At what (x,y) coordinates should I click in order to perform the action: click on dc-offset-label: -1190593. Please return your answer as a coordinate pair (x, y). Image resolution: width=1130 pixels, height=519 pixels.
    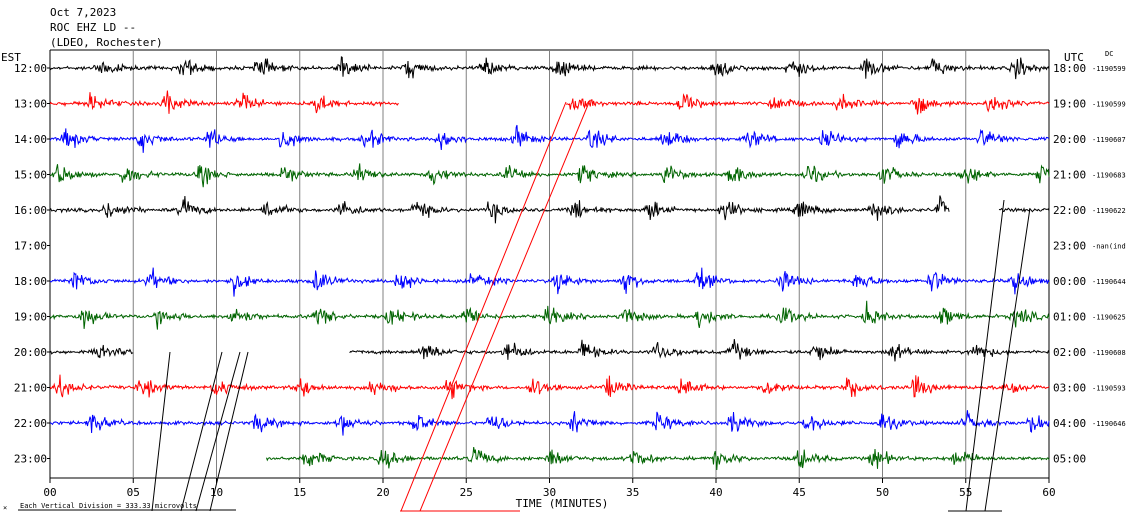
    Looking at the image, I should click on (1109, 389).